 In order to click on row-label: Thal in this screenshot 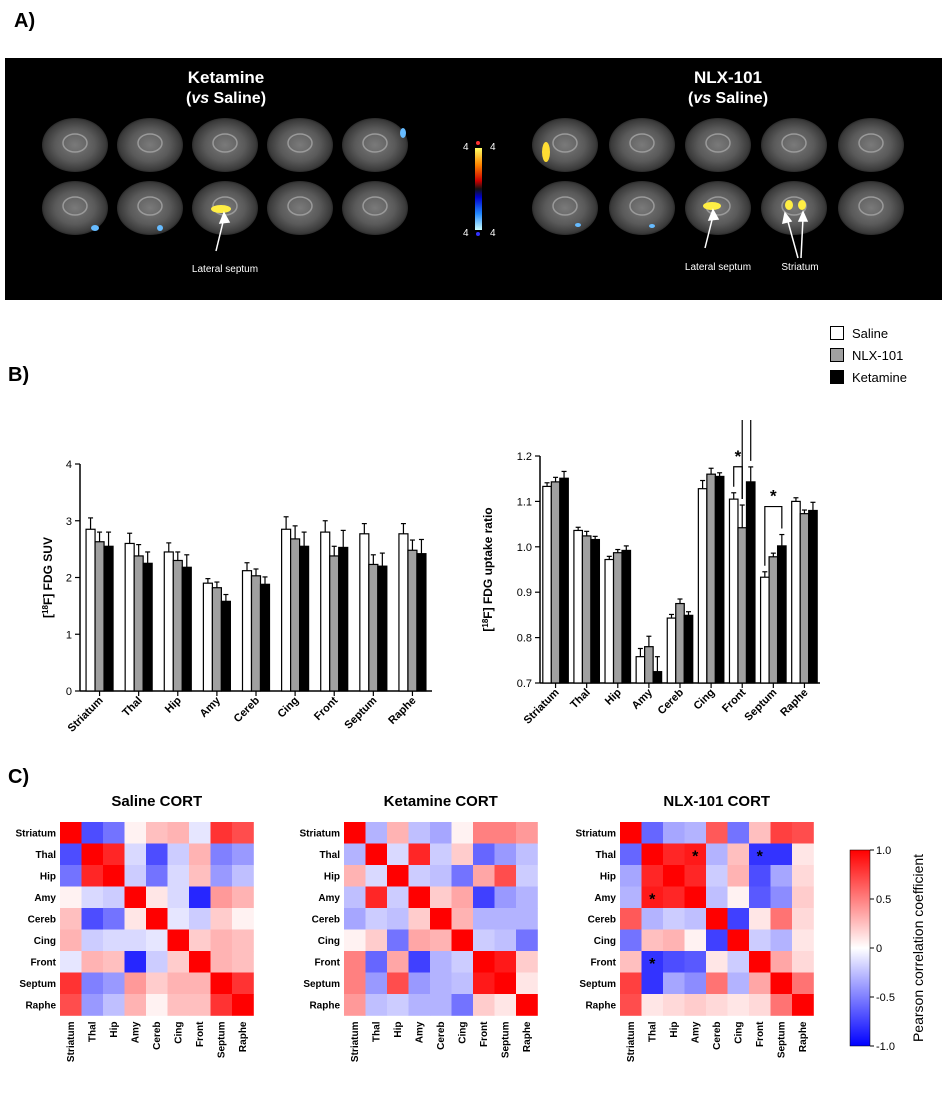, I will do `click(329, 855)`.